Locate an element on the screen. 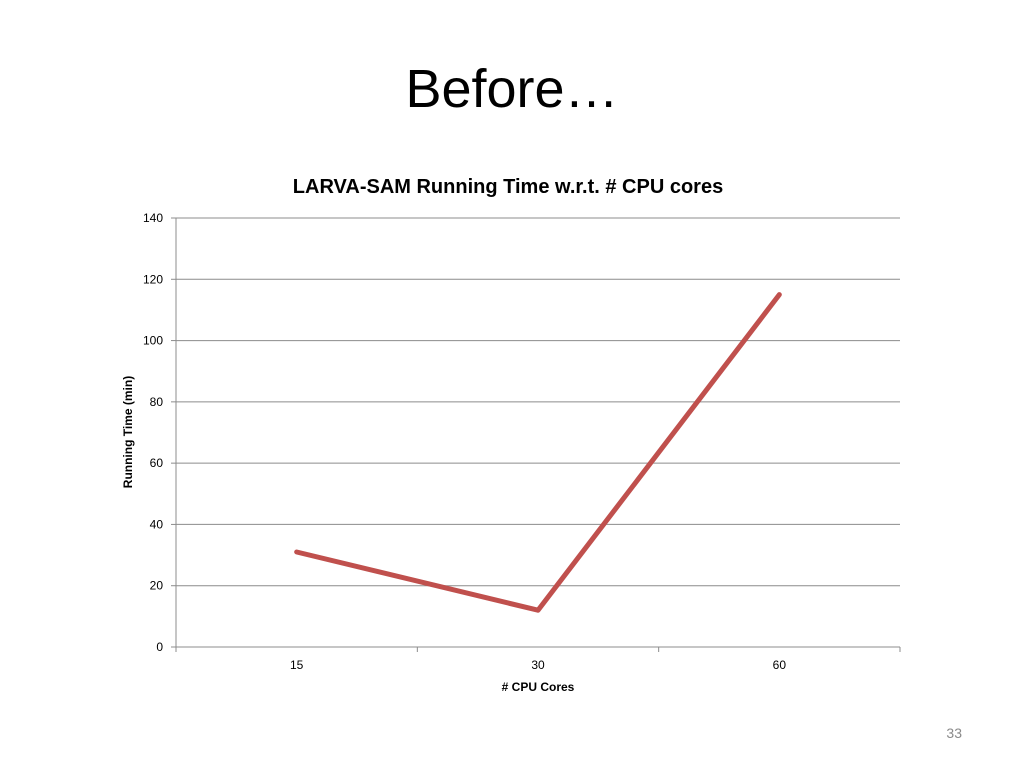  x-tick-label: 15 is located at coordinates (297, 665).